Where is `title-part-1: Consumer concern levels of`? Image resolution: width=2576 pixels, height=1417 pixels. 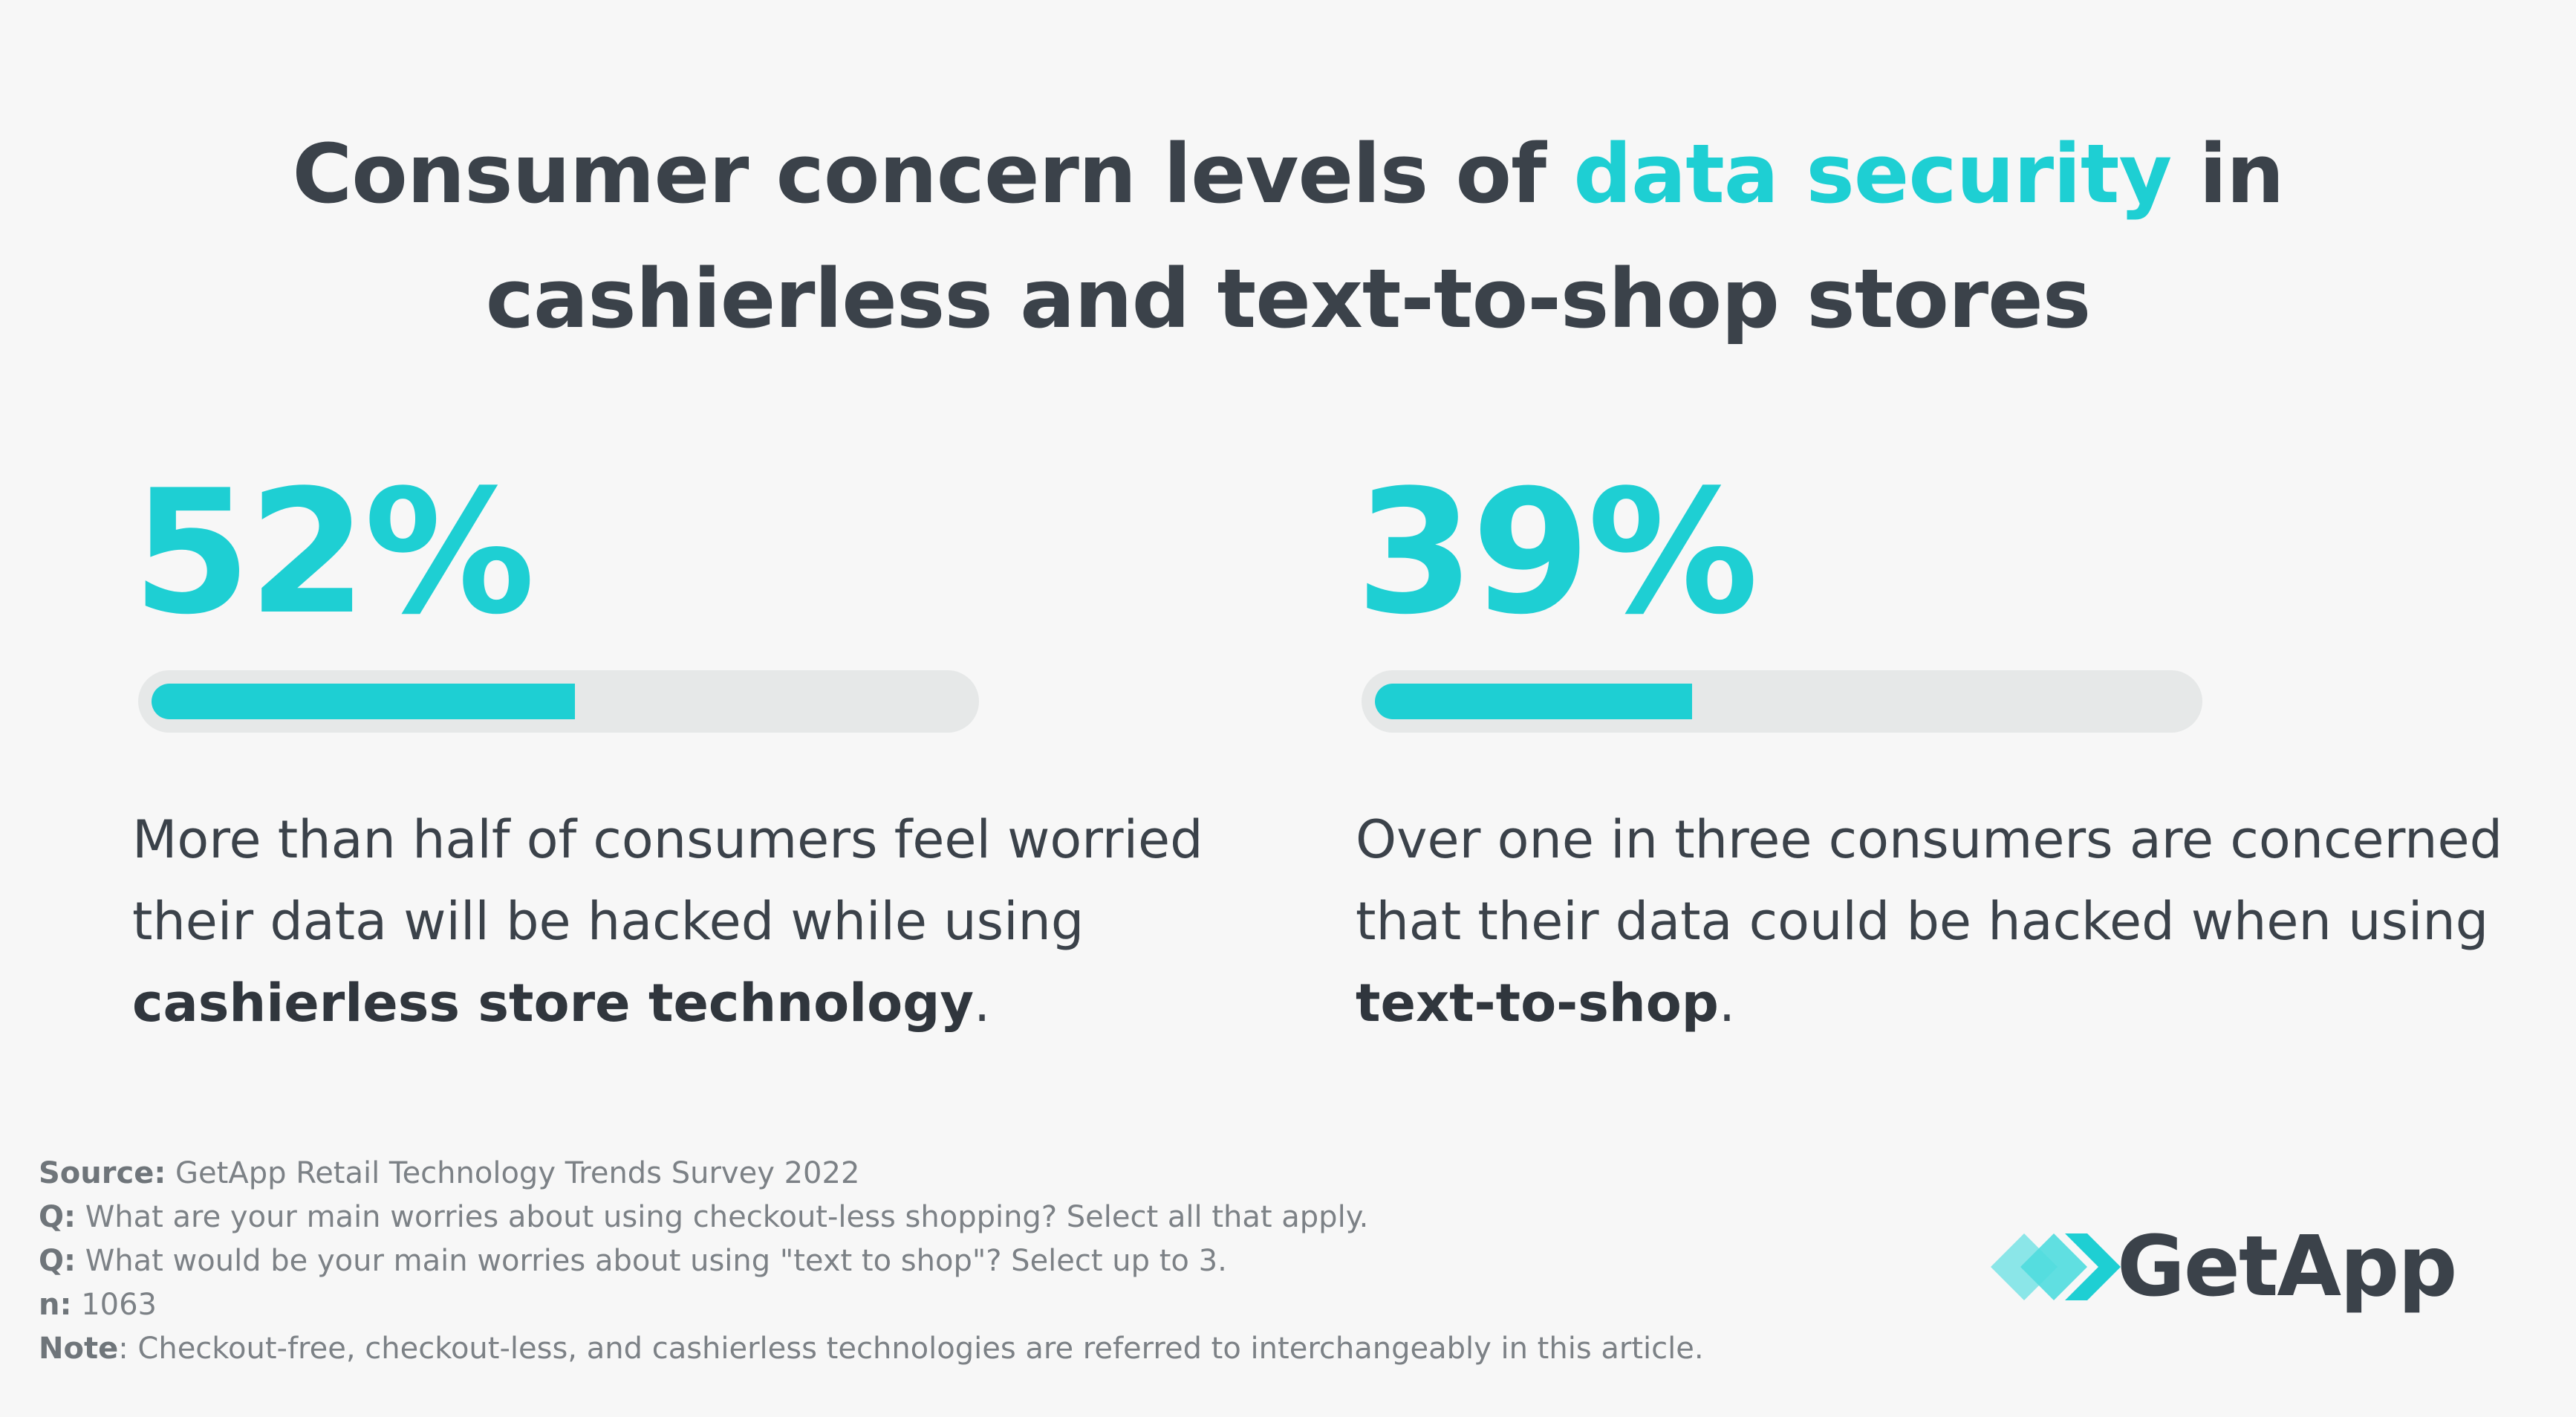
title-part-1: Consumer concern levels of is located at coordinates (933, 173).